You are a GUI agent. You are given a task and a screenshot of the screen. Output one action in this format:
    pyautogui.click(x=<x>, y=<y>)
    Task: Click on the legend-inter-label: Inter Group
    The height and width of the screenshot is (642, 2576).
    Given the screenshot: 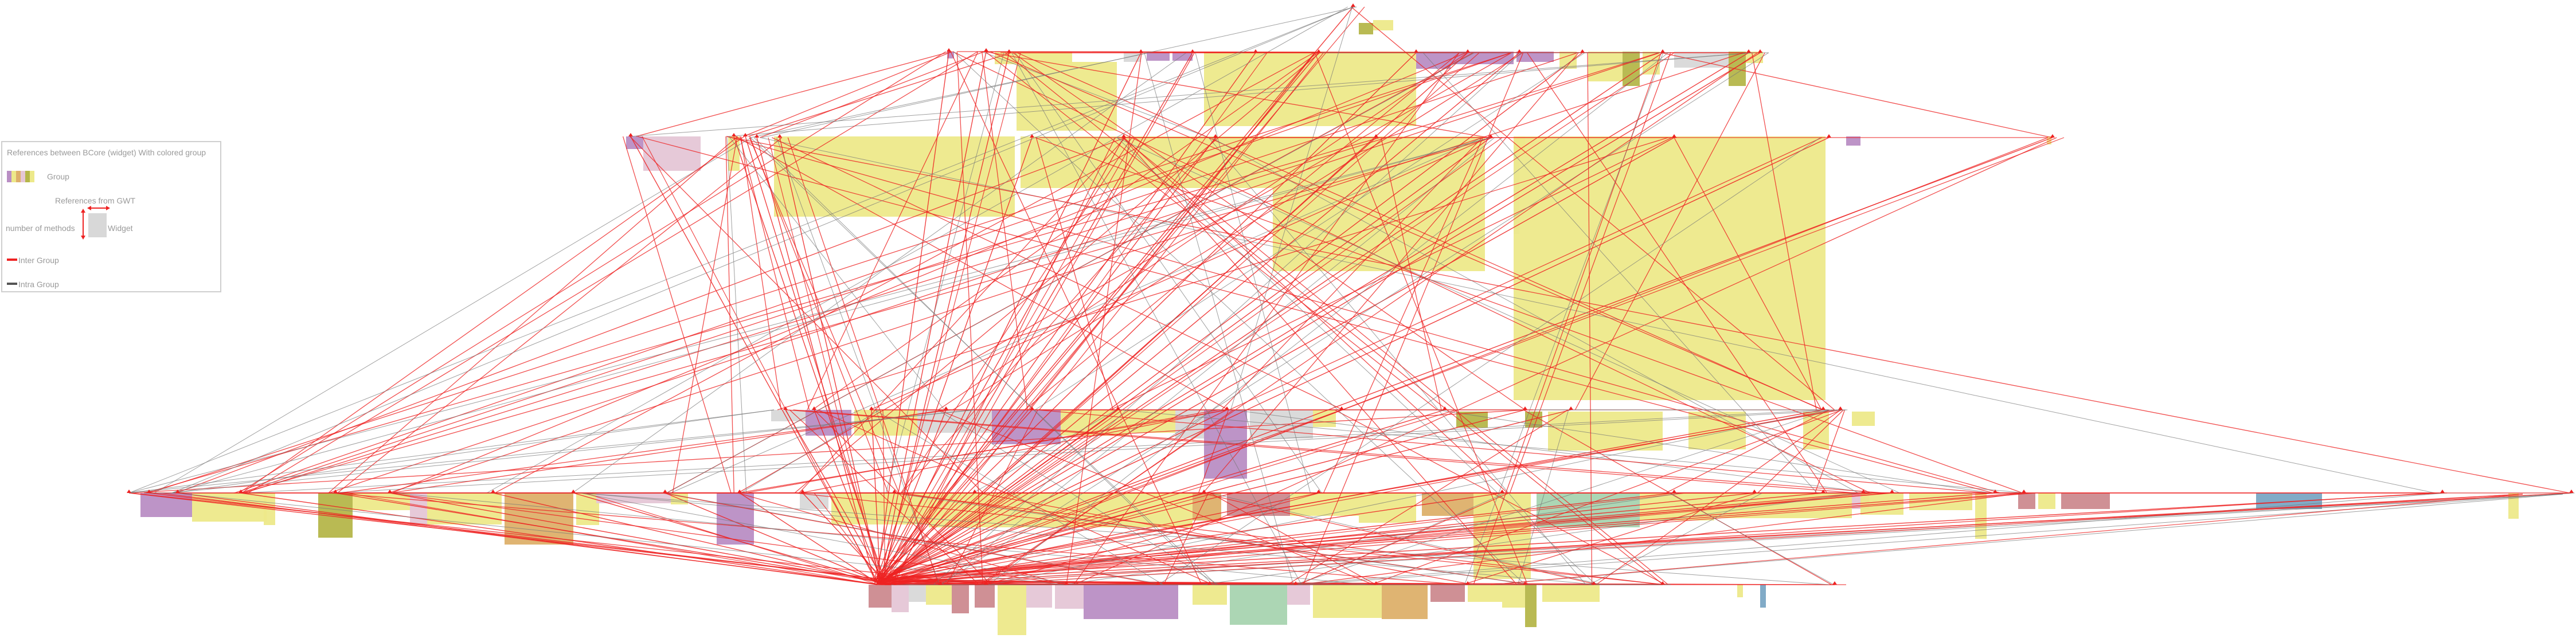 What is the action you would take?
    pyautogui.click(x=38, y=260)
    